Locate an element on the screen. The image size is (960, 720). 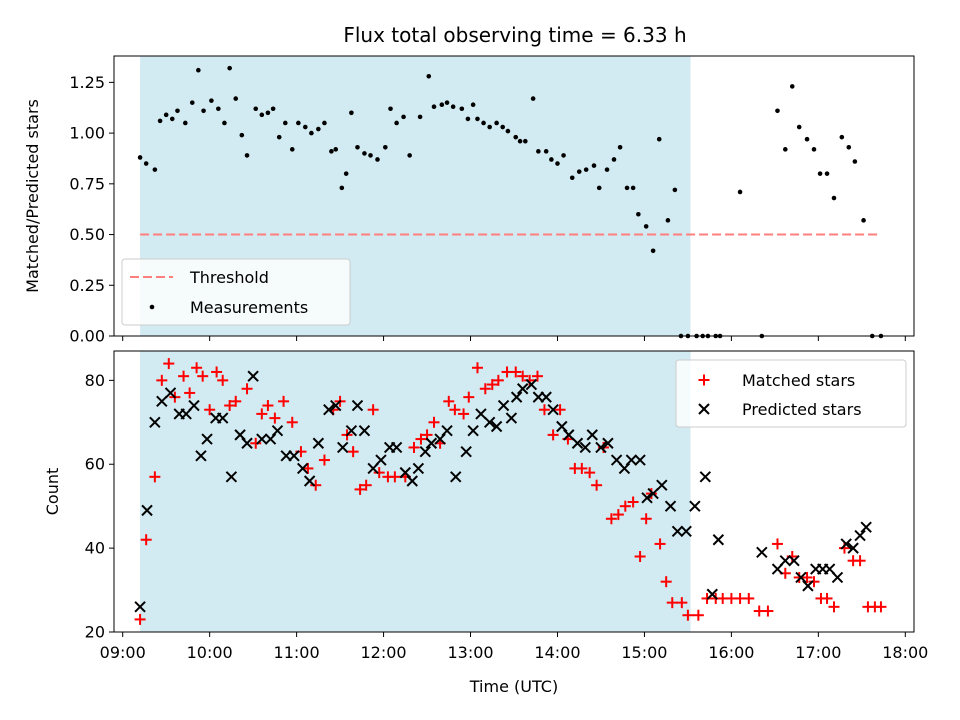
count-x-tick-label: 10:00 is located at coordinates (210, 652).